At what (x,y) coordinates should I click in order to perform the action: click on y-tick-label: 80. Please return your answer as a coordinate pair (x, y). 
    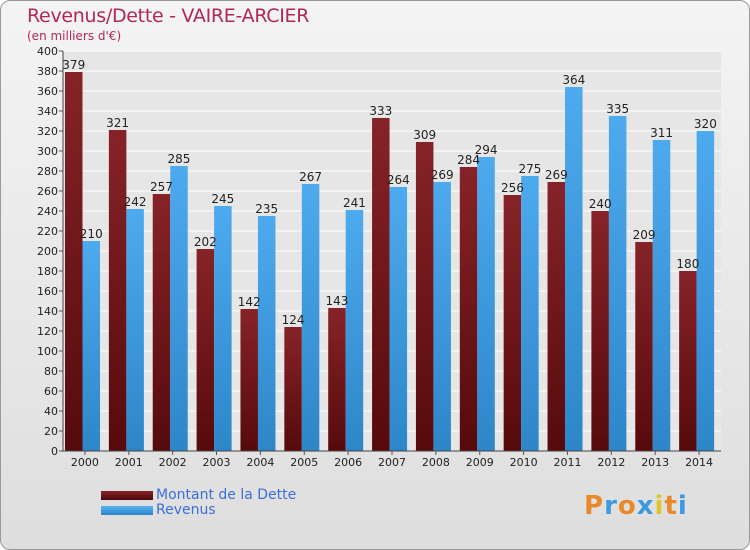
    Looking at the image, I should click on (51, 371).